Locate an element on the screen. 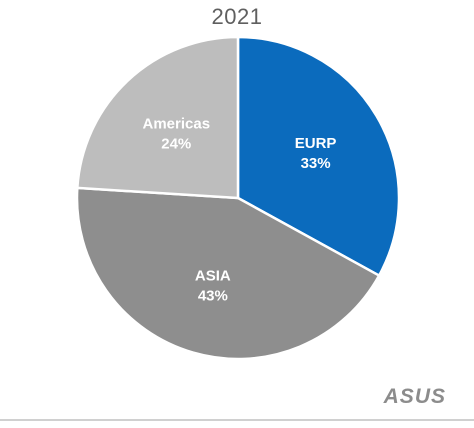  slice-value-eurp: 33% is located at coordinates (316, 163).